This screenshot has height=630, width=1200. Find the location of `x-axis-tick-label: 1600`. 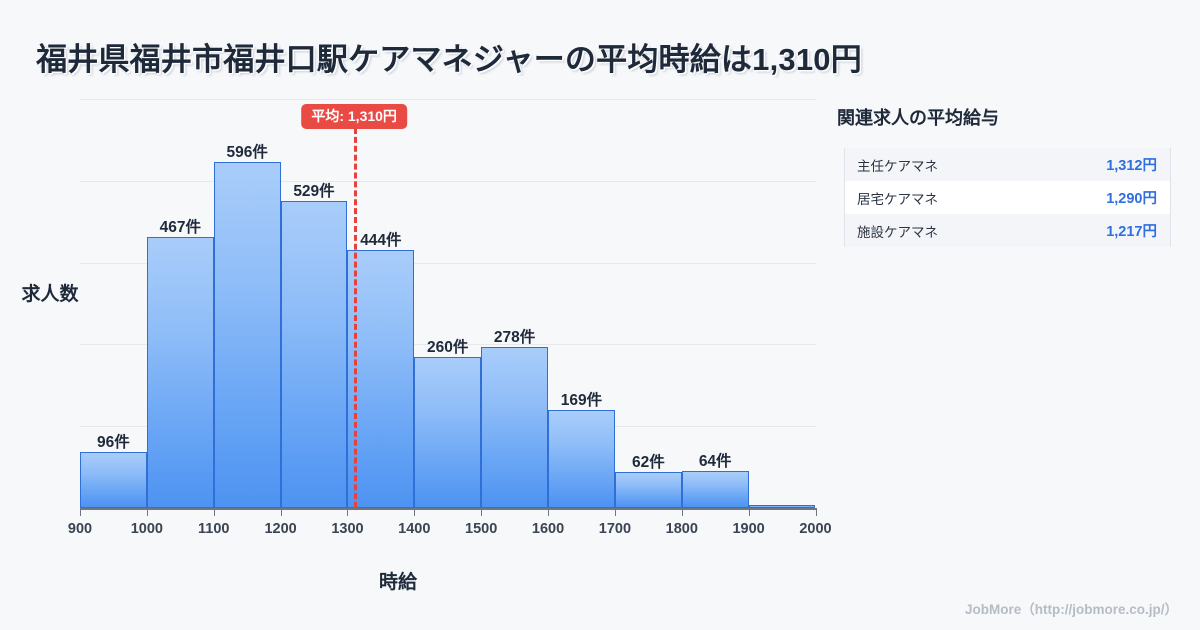

x-axis-tick-label: 1600 is located at coordinates (548, 529).